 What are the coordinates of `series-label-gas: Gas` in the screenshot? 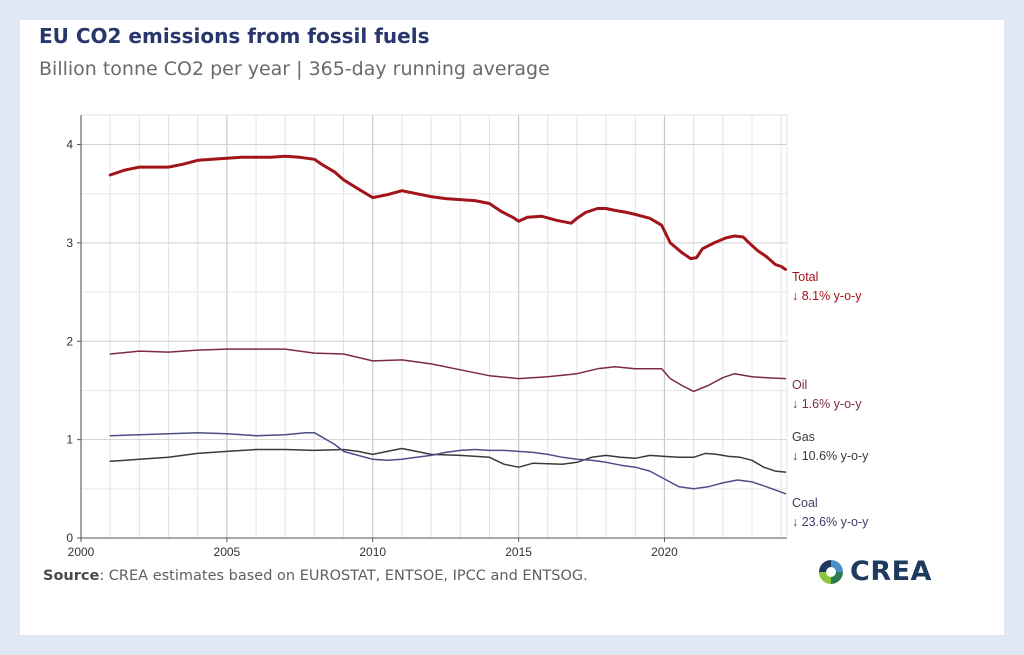 It's located at (803, 437).